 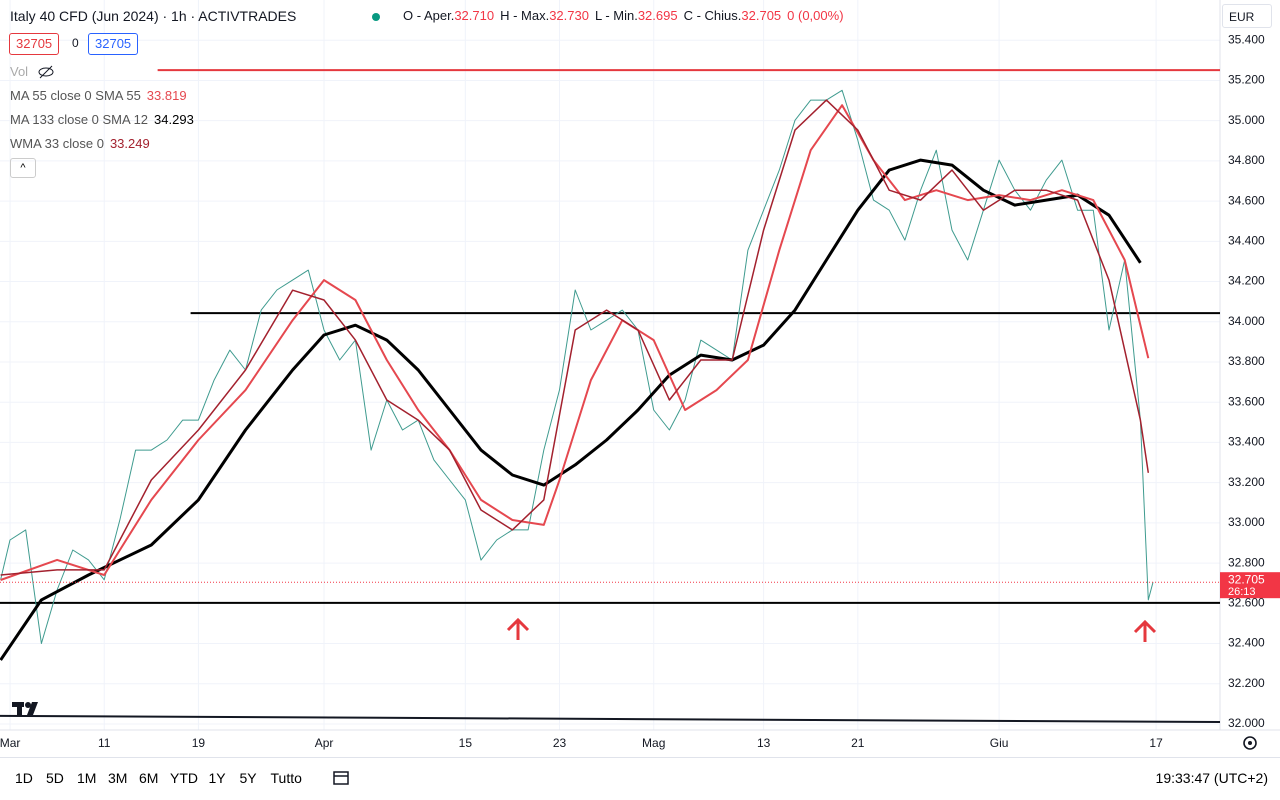 I want to click on date-range-icon, so click(x=341, y=777).